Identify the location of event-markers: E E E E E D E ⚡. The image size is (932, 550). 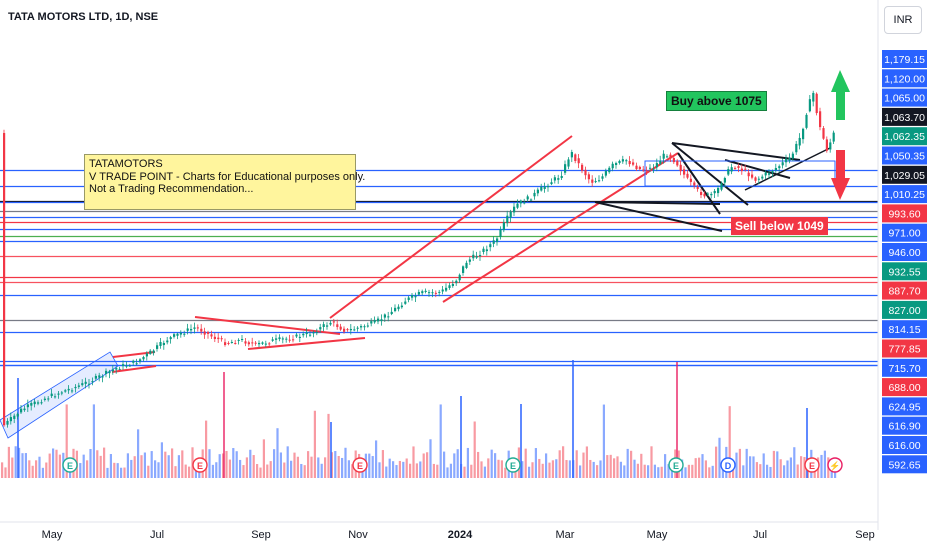
(452, 465).